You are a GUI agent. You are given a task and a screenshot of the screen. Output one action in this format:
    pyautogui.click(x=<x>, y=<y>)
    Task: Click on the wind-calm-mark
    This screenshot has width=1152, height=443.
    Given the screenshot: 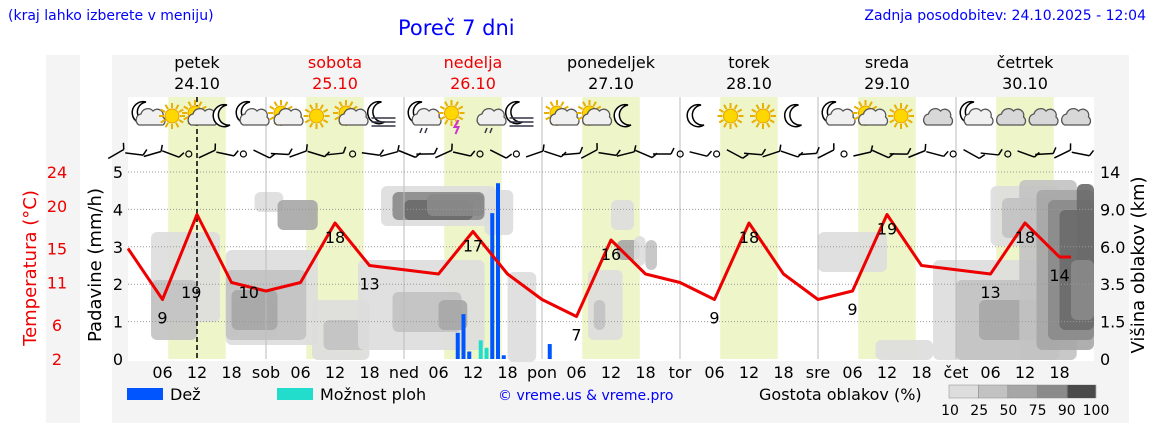 What is the action you would take?
    pyautogui.click(x=480, y=154)
    